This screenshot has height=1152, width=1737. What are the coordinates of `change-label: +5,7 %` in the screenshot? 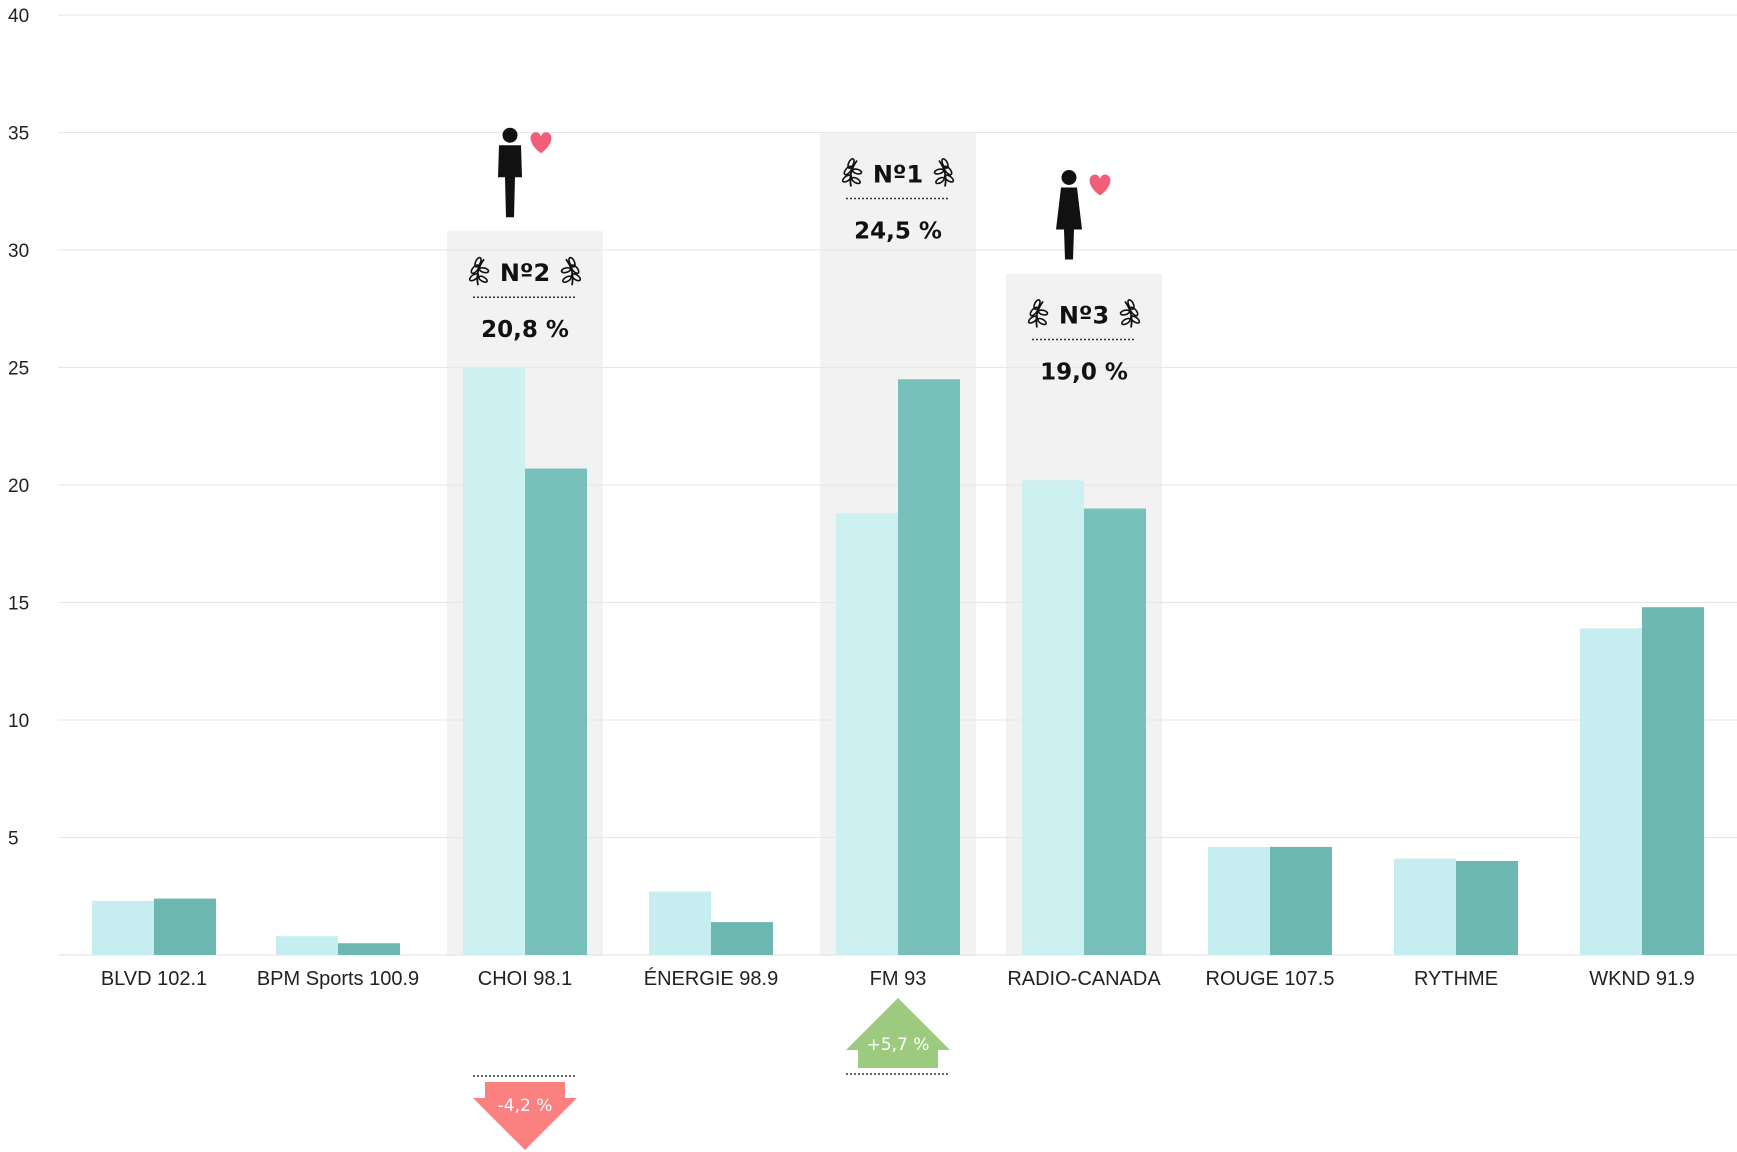 It's located at (898, 1045).